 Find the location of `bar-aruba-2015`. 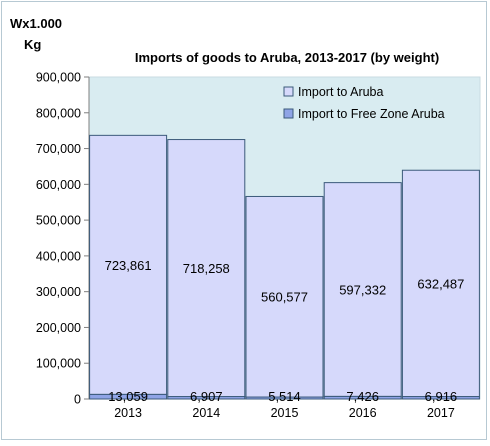

bar-aruba-2015 is located at coordinates (284, 296).